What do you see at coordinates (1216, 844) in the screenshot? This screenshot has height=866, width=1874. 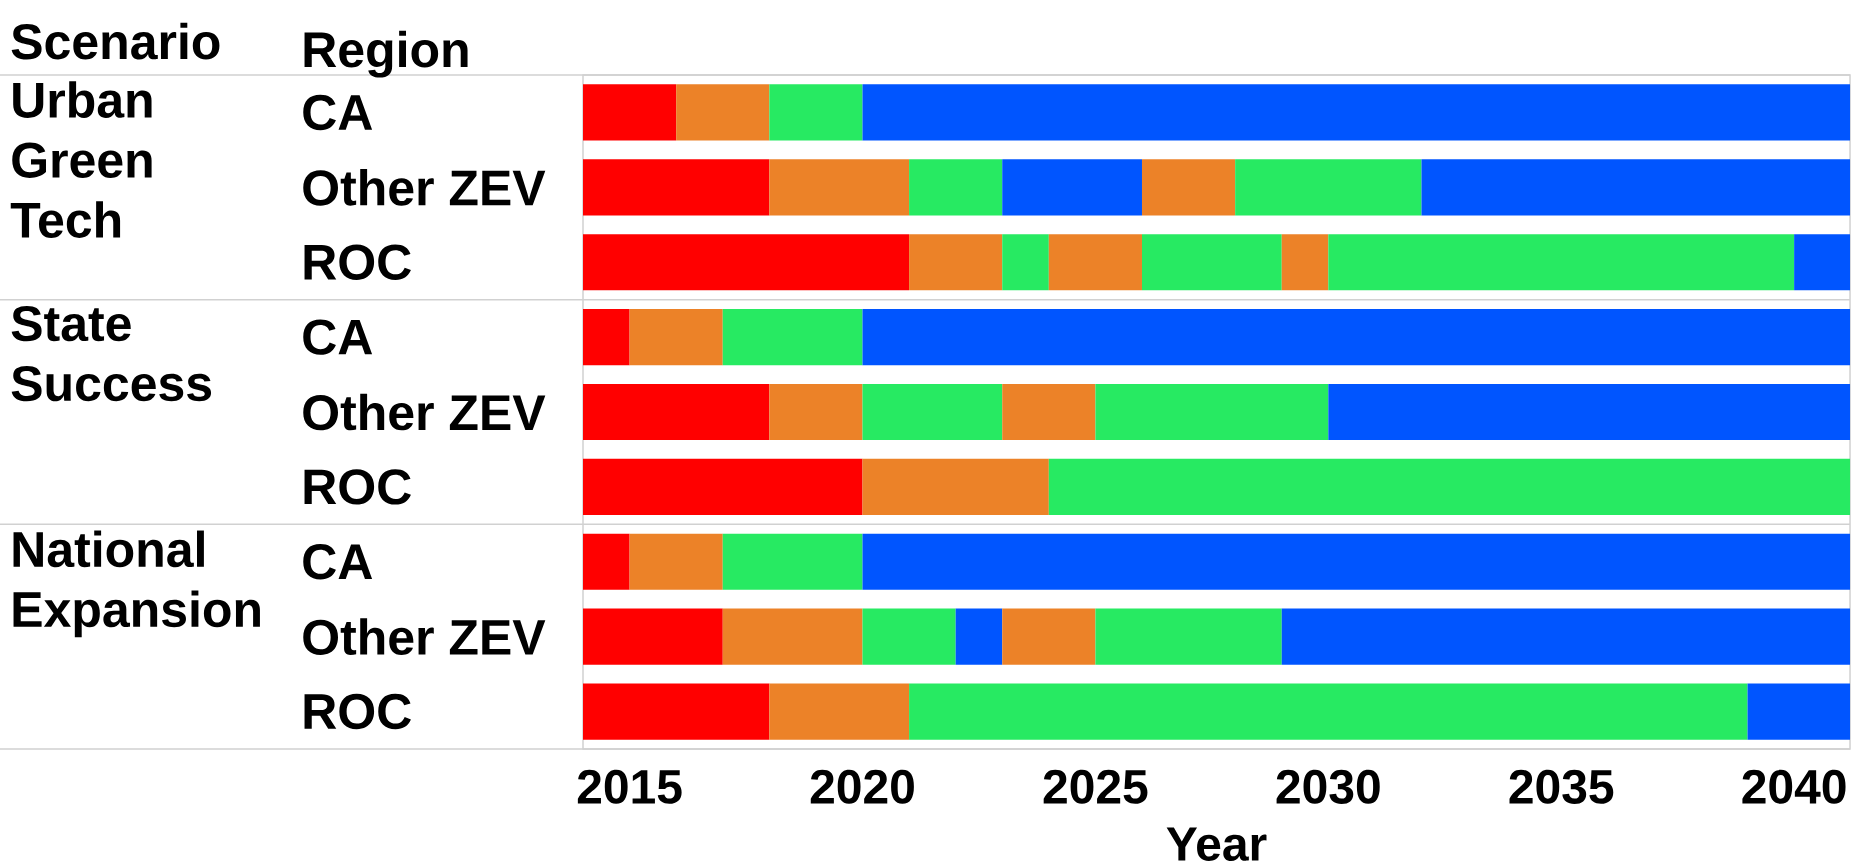 I see `x-axis-title: Year` at bounding box center [1216, 844].